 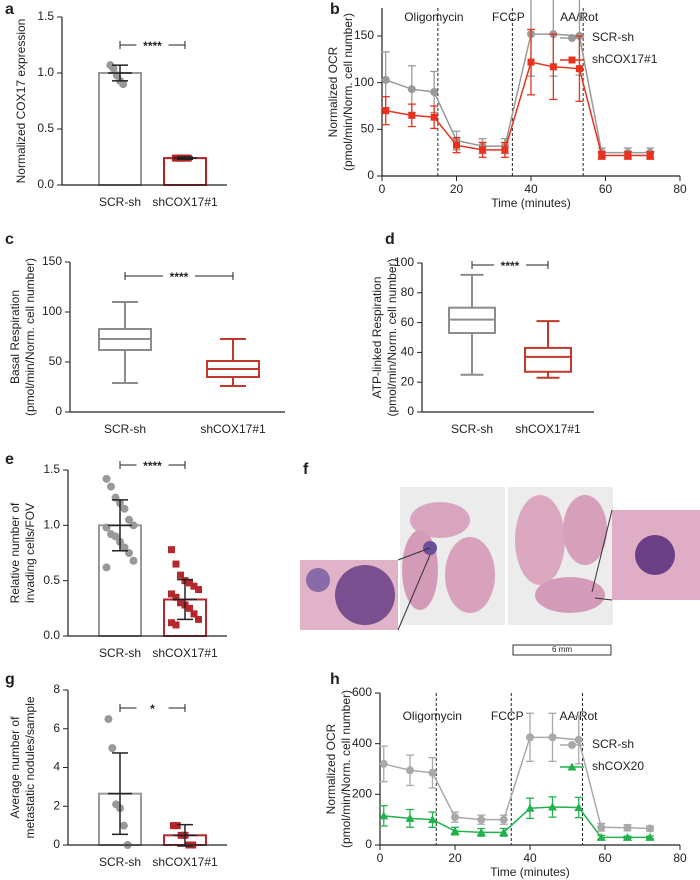 I want to click on x-tick-label: 0, so click(x=382, y=189).